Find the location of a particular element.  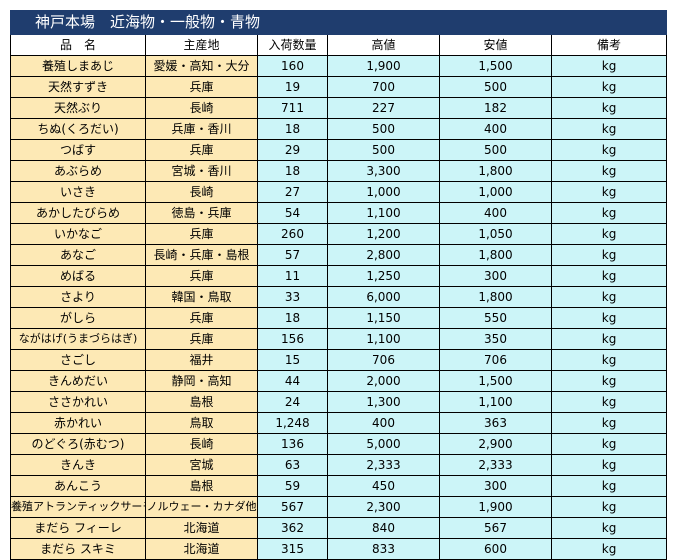

table-row: 赤かれい 鳥取 1,248 400 363 kg is located at coordinates (339, 423).